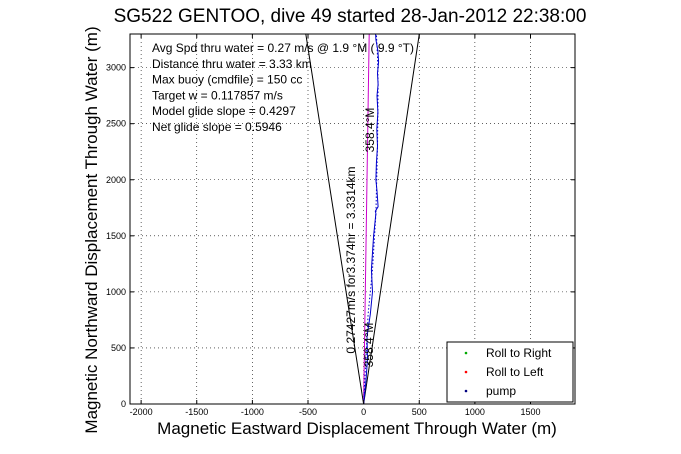  Describe the element at coordinates (116, 236) in the screenshot. I see `y-tick-label: 1500` at that location.